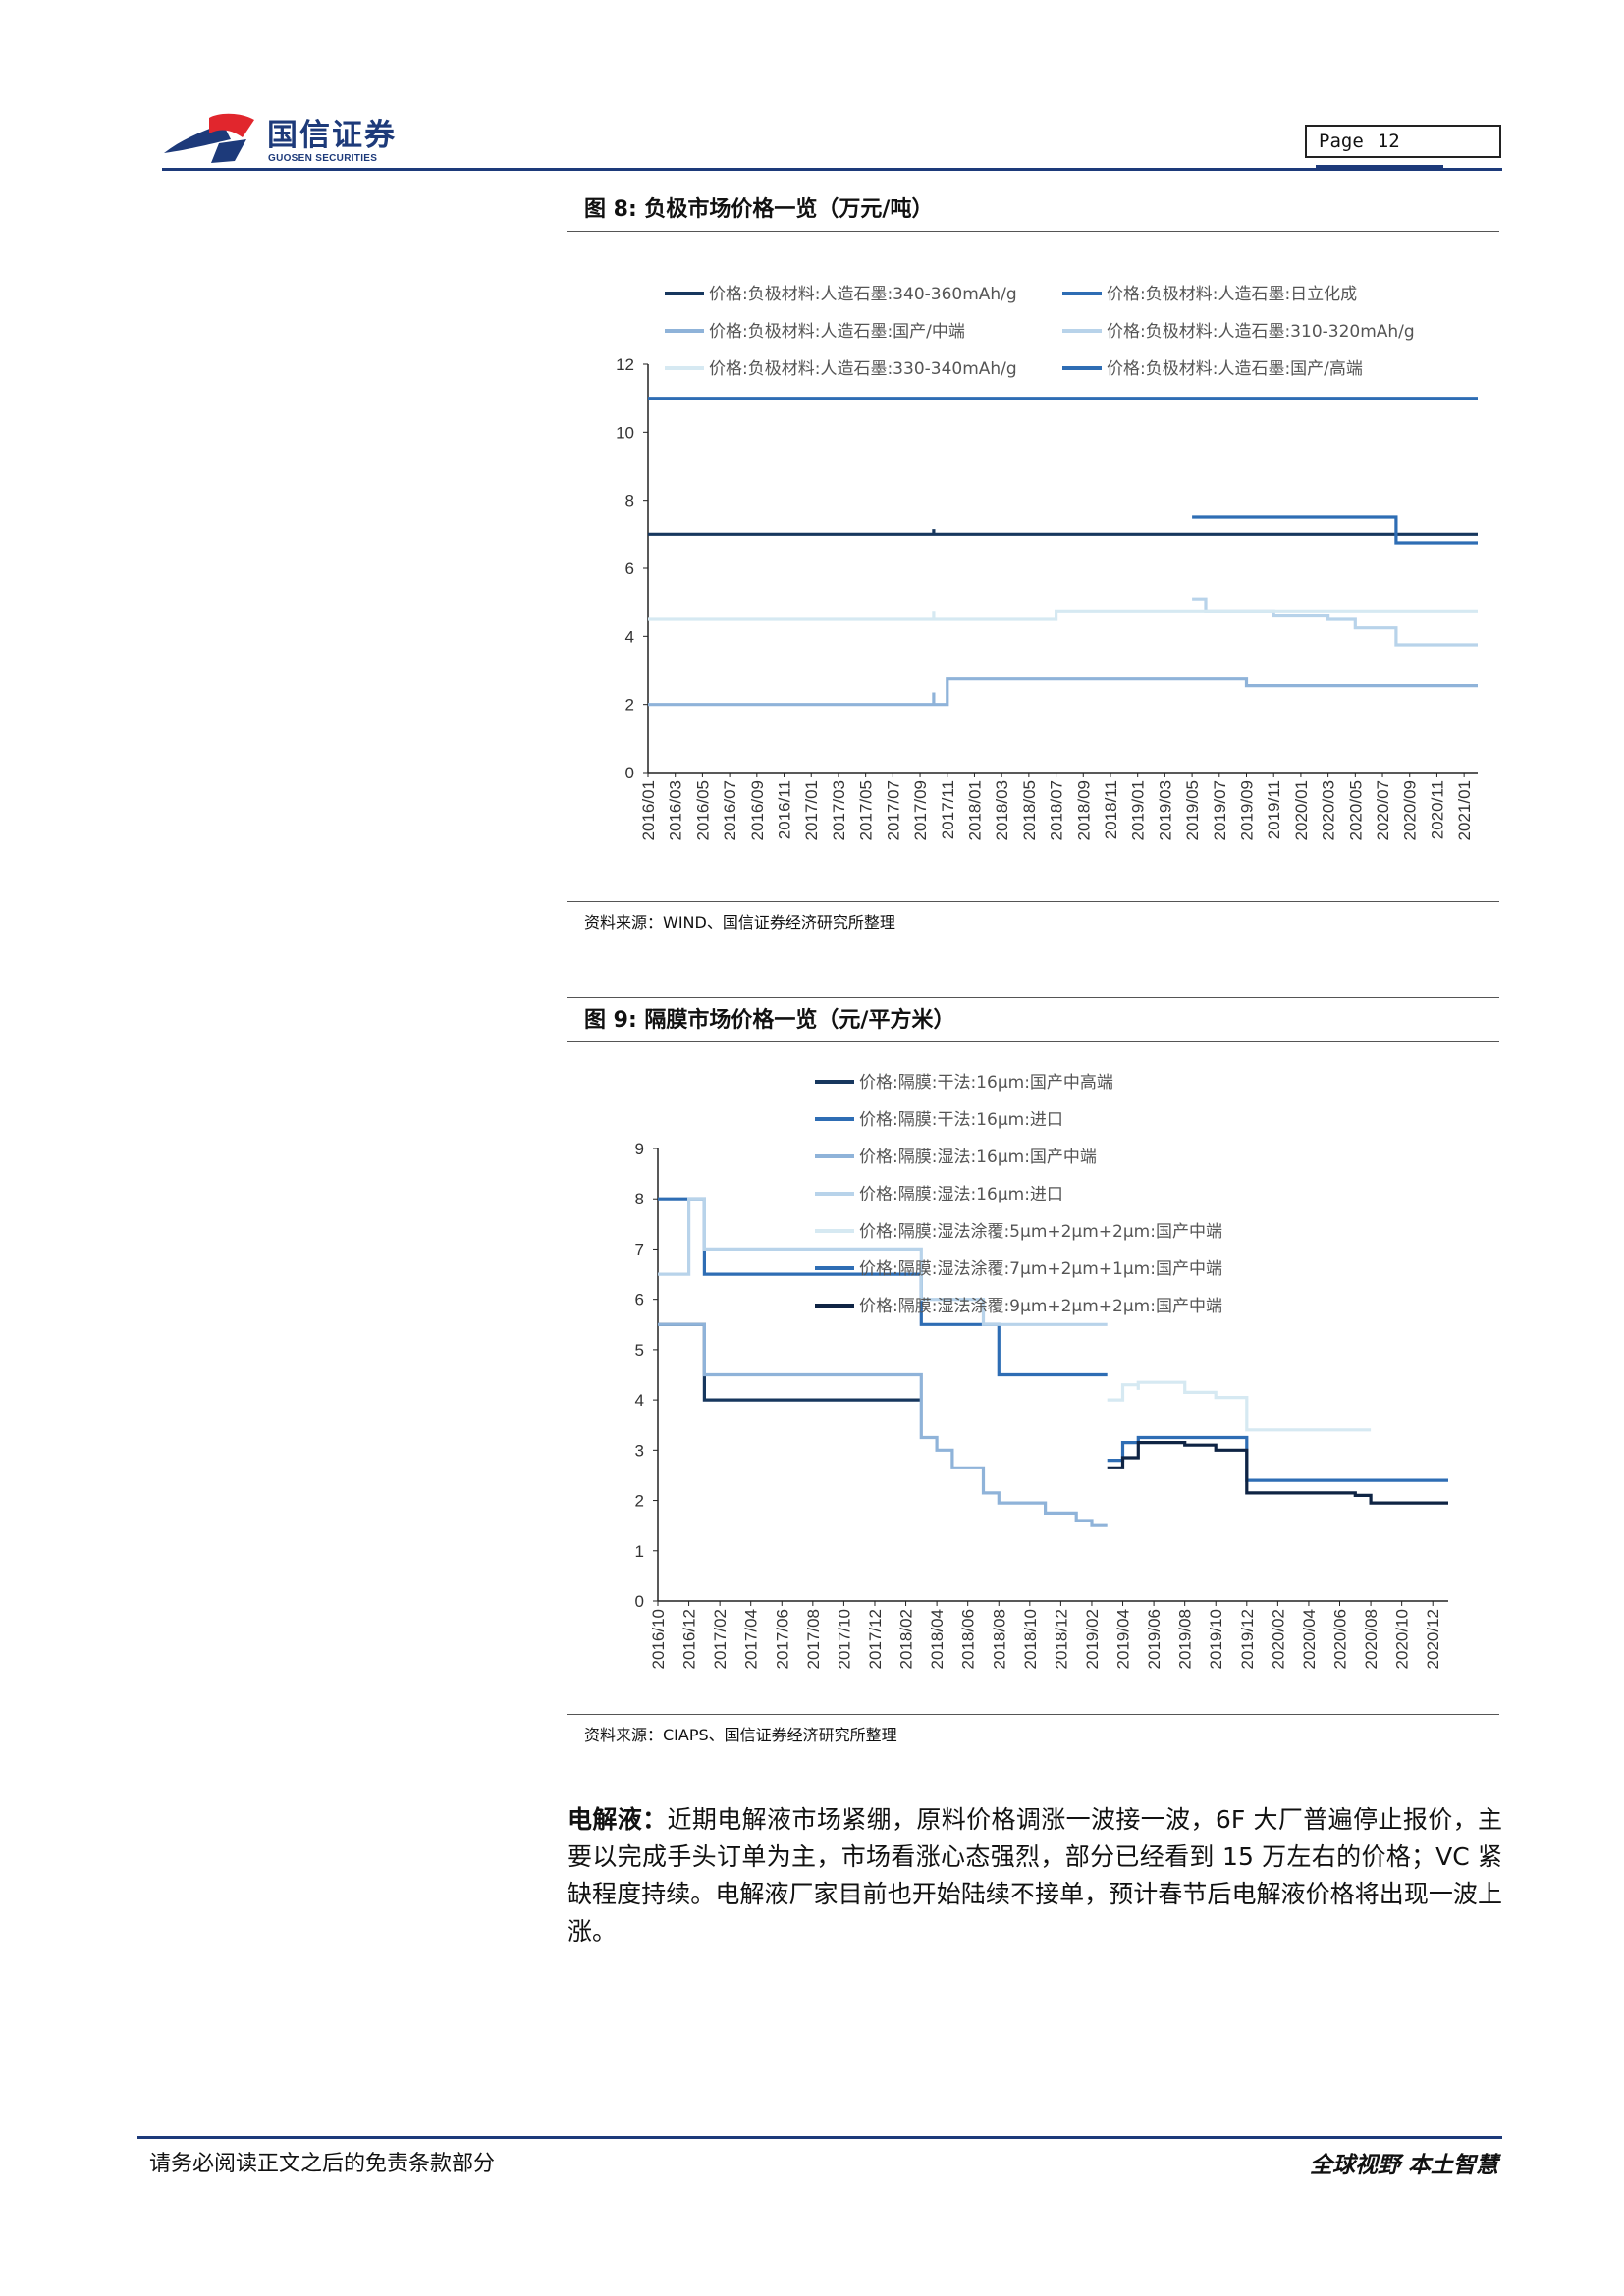  What do you see at coordinates (1123, 1639) in the screenshot?
I see `x-tick-label: 2019/04` at bounding box center [1123, 1639].